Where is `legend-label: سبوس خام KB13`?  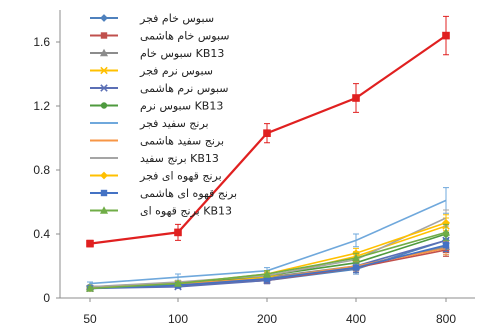 legend-label: سبوس خام KB13 is located at coordinates (182, 53).